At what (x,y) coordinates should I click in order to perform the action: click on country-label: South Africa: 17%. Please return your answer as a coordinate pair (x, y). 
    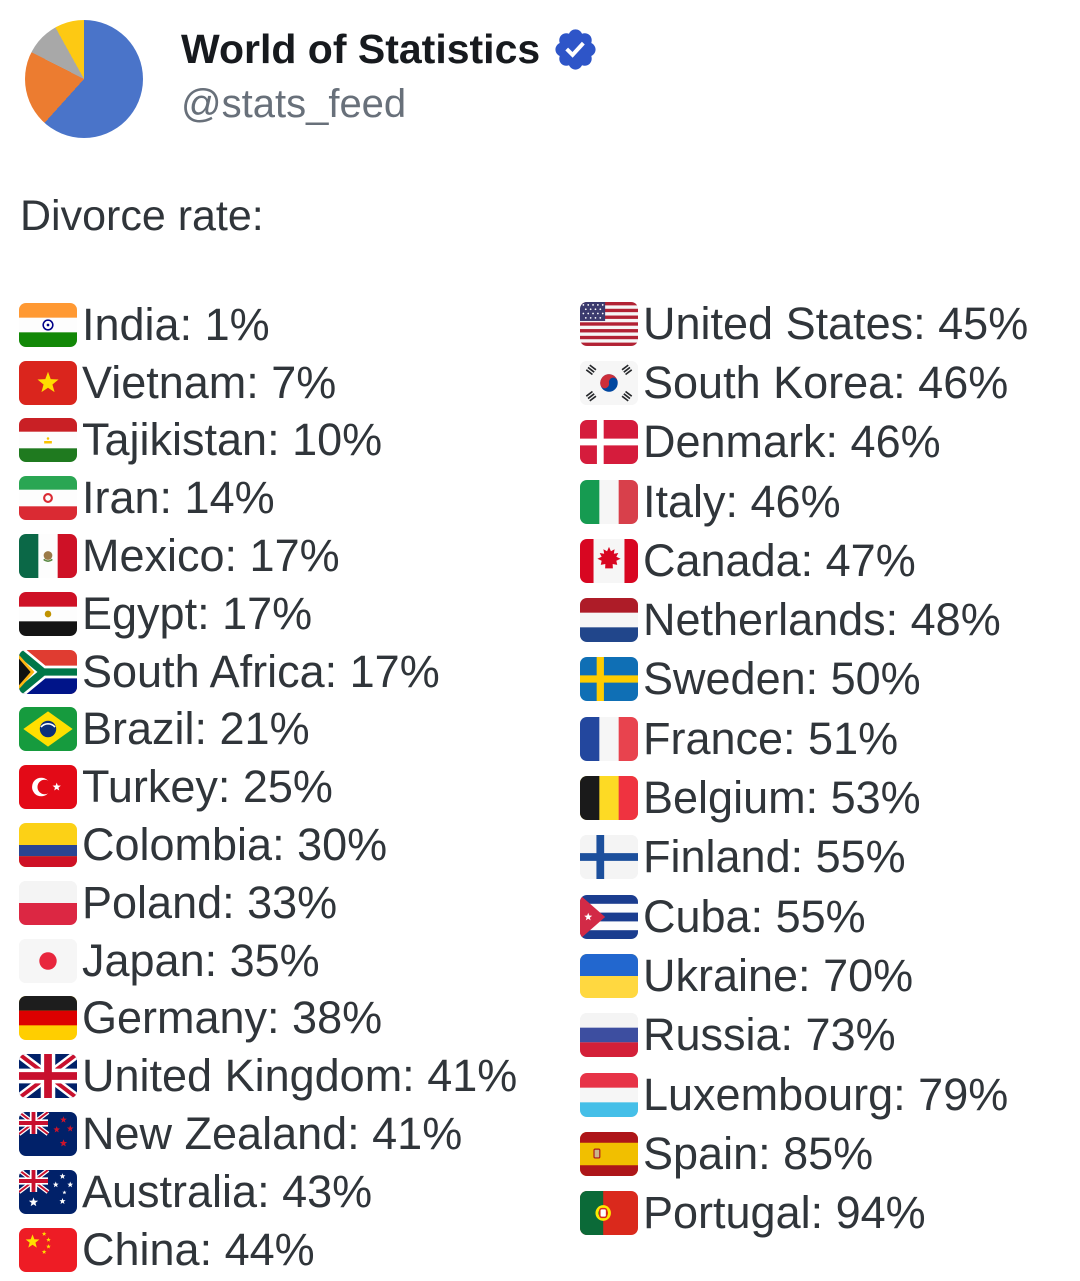
    Looking at the image, I should click on (261, 671).